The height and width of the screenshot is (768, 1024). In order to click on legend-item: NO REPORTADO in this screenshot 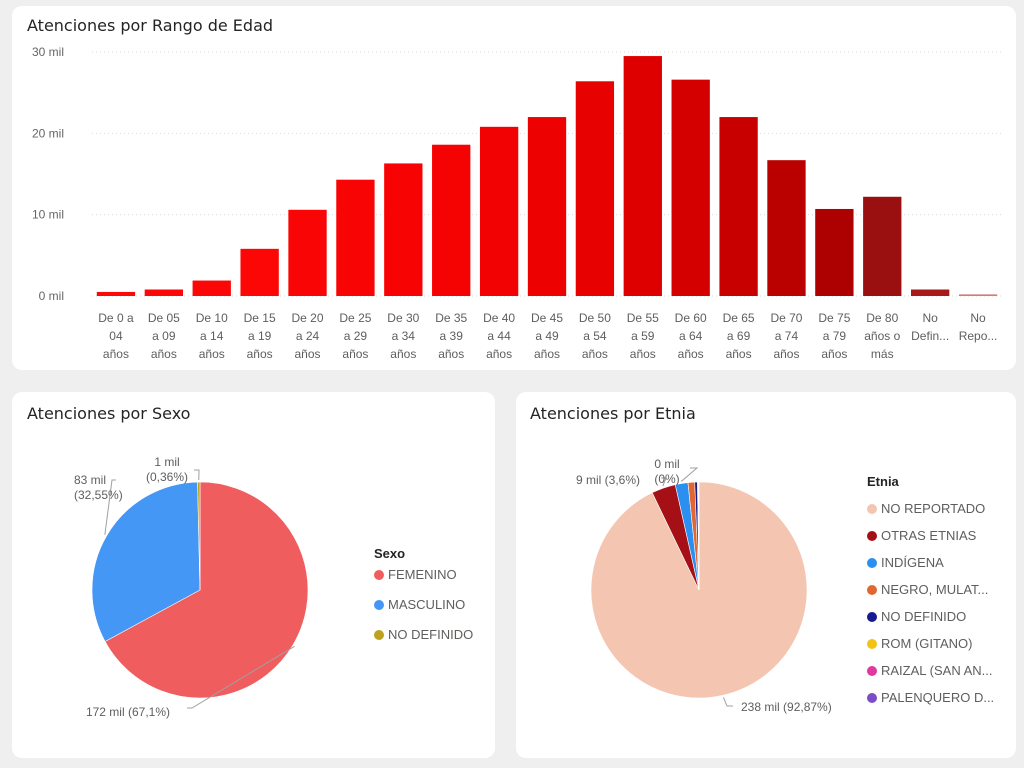, I will do `click(933, 508)`.